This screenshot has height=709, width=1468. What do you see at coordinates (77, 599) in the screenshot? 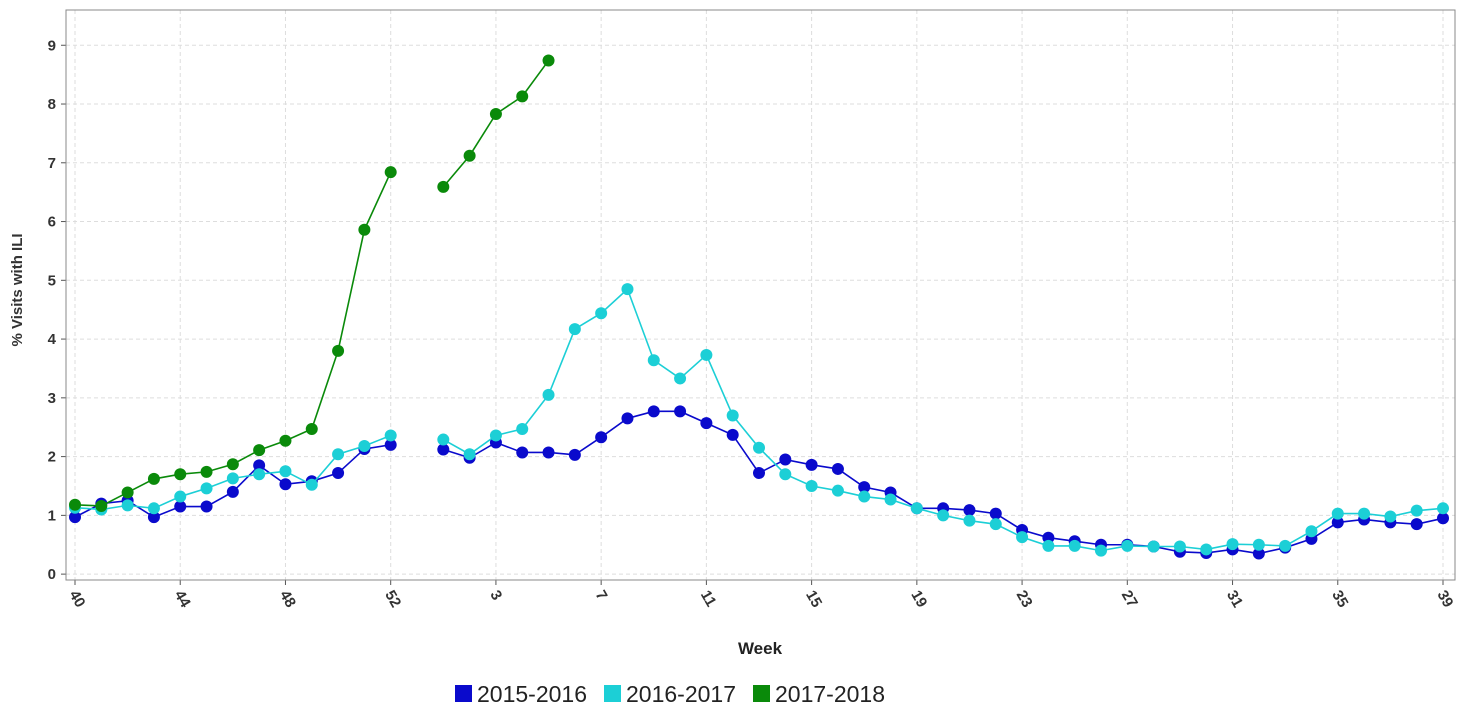
I see `x-tick-label: 40` at bounding box center [77, 599].